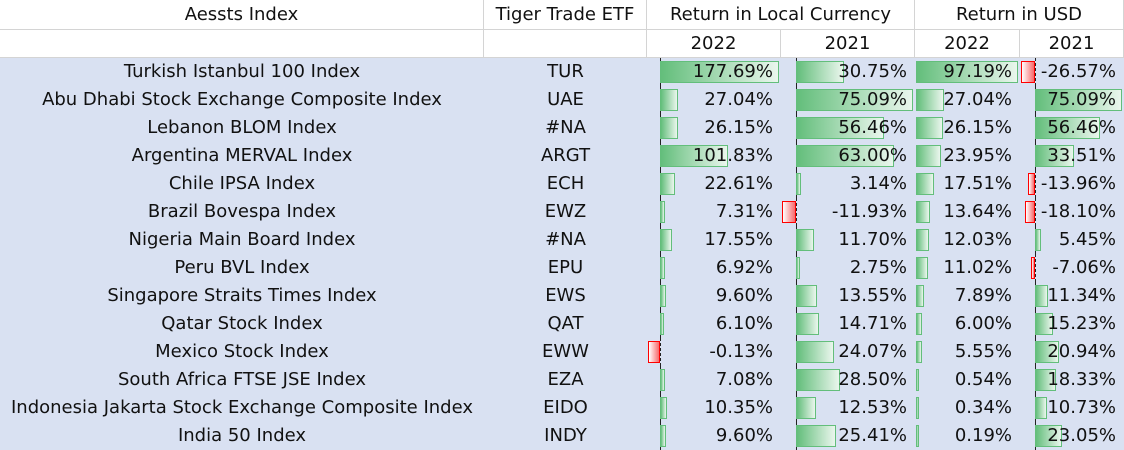 The image size is (1124, 450). What do you see at coordinates (242, 184) in the screenshot?
I see `asset-index-cell: Chile IPSA Index` at bounding box center [242, 184].